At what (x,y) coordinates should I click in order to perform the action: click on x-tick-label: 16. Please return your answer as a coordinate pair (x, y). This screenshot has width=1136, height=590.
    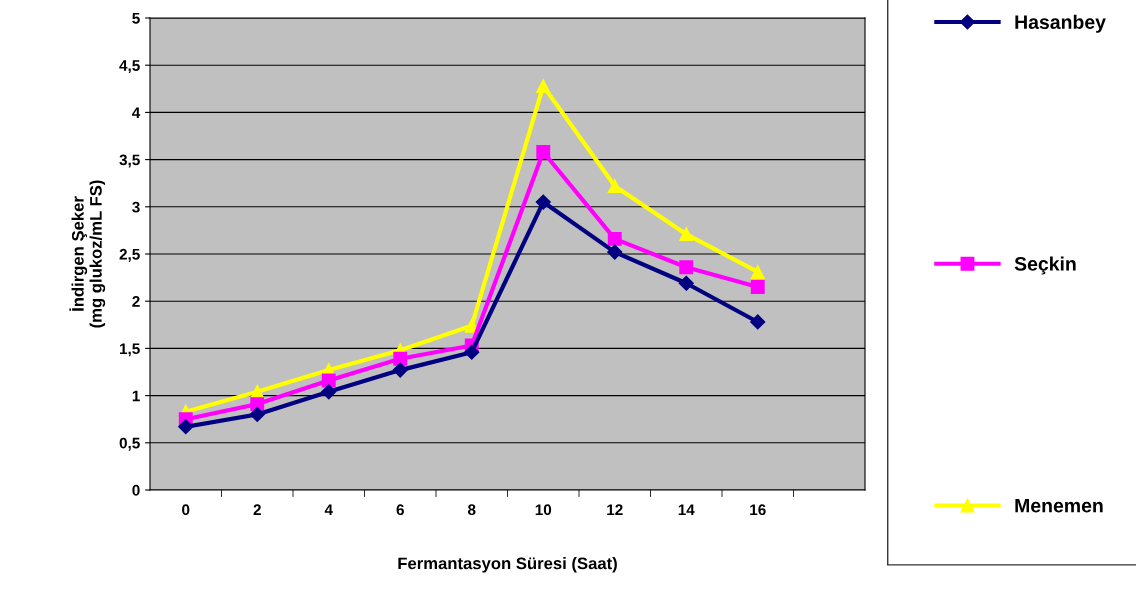
    Looking at the image, I should click on (758, 510).